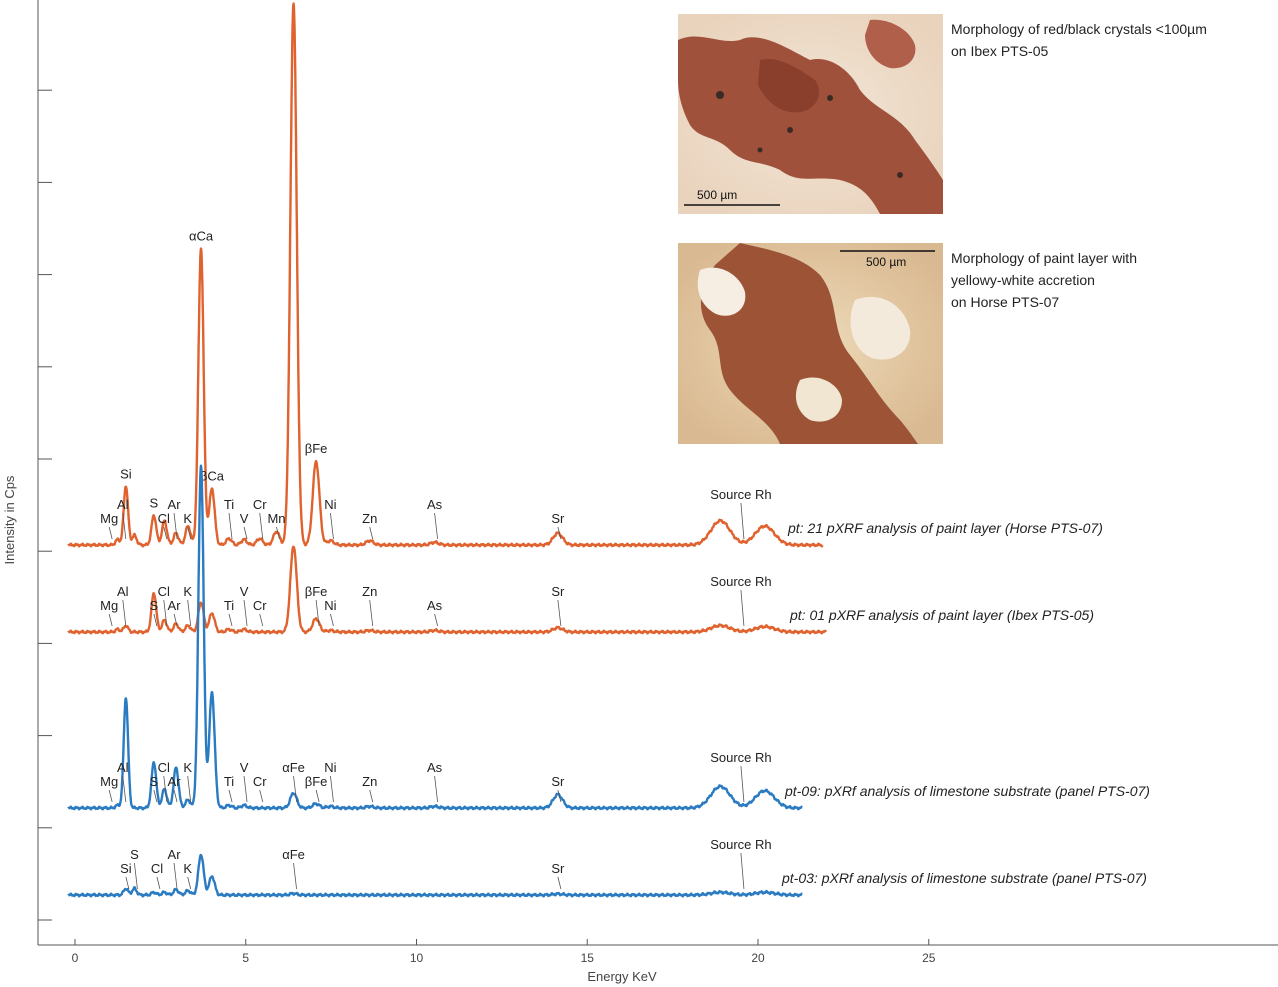  What do you see at coordinates (1005, 302) in the screenshot?
I see `inset2-caption-line3: on Horse PTS-07` at bounding box center [1005, 302].